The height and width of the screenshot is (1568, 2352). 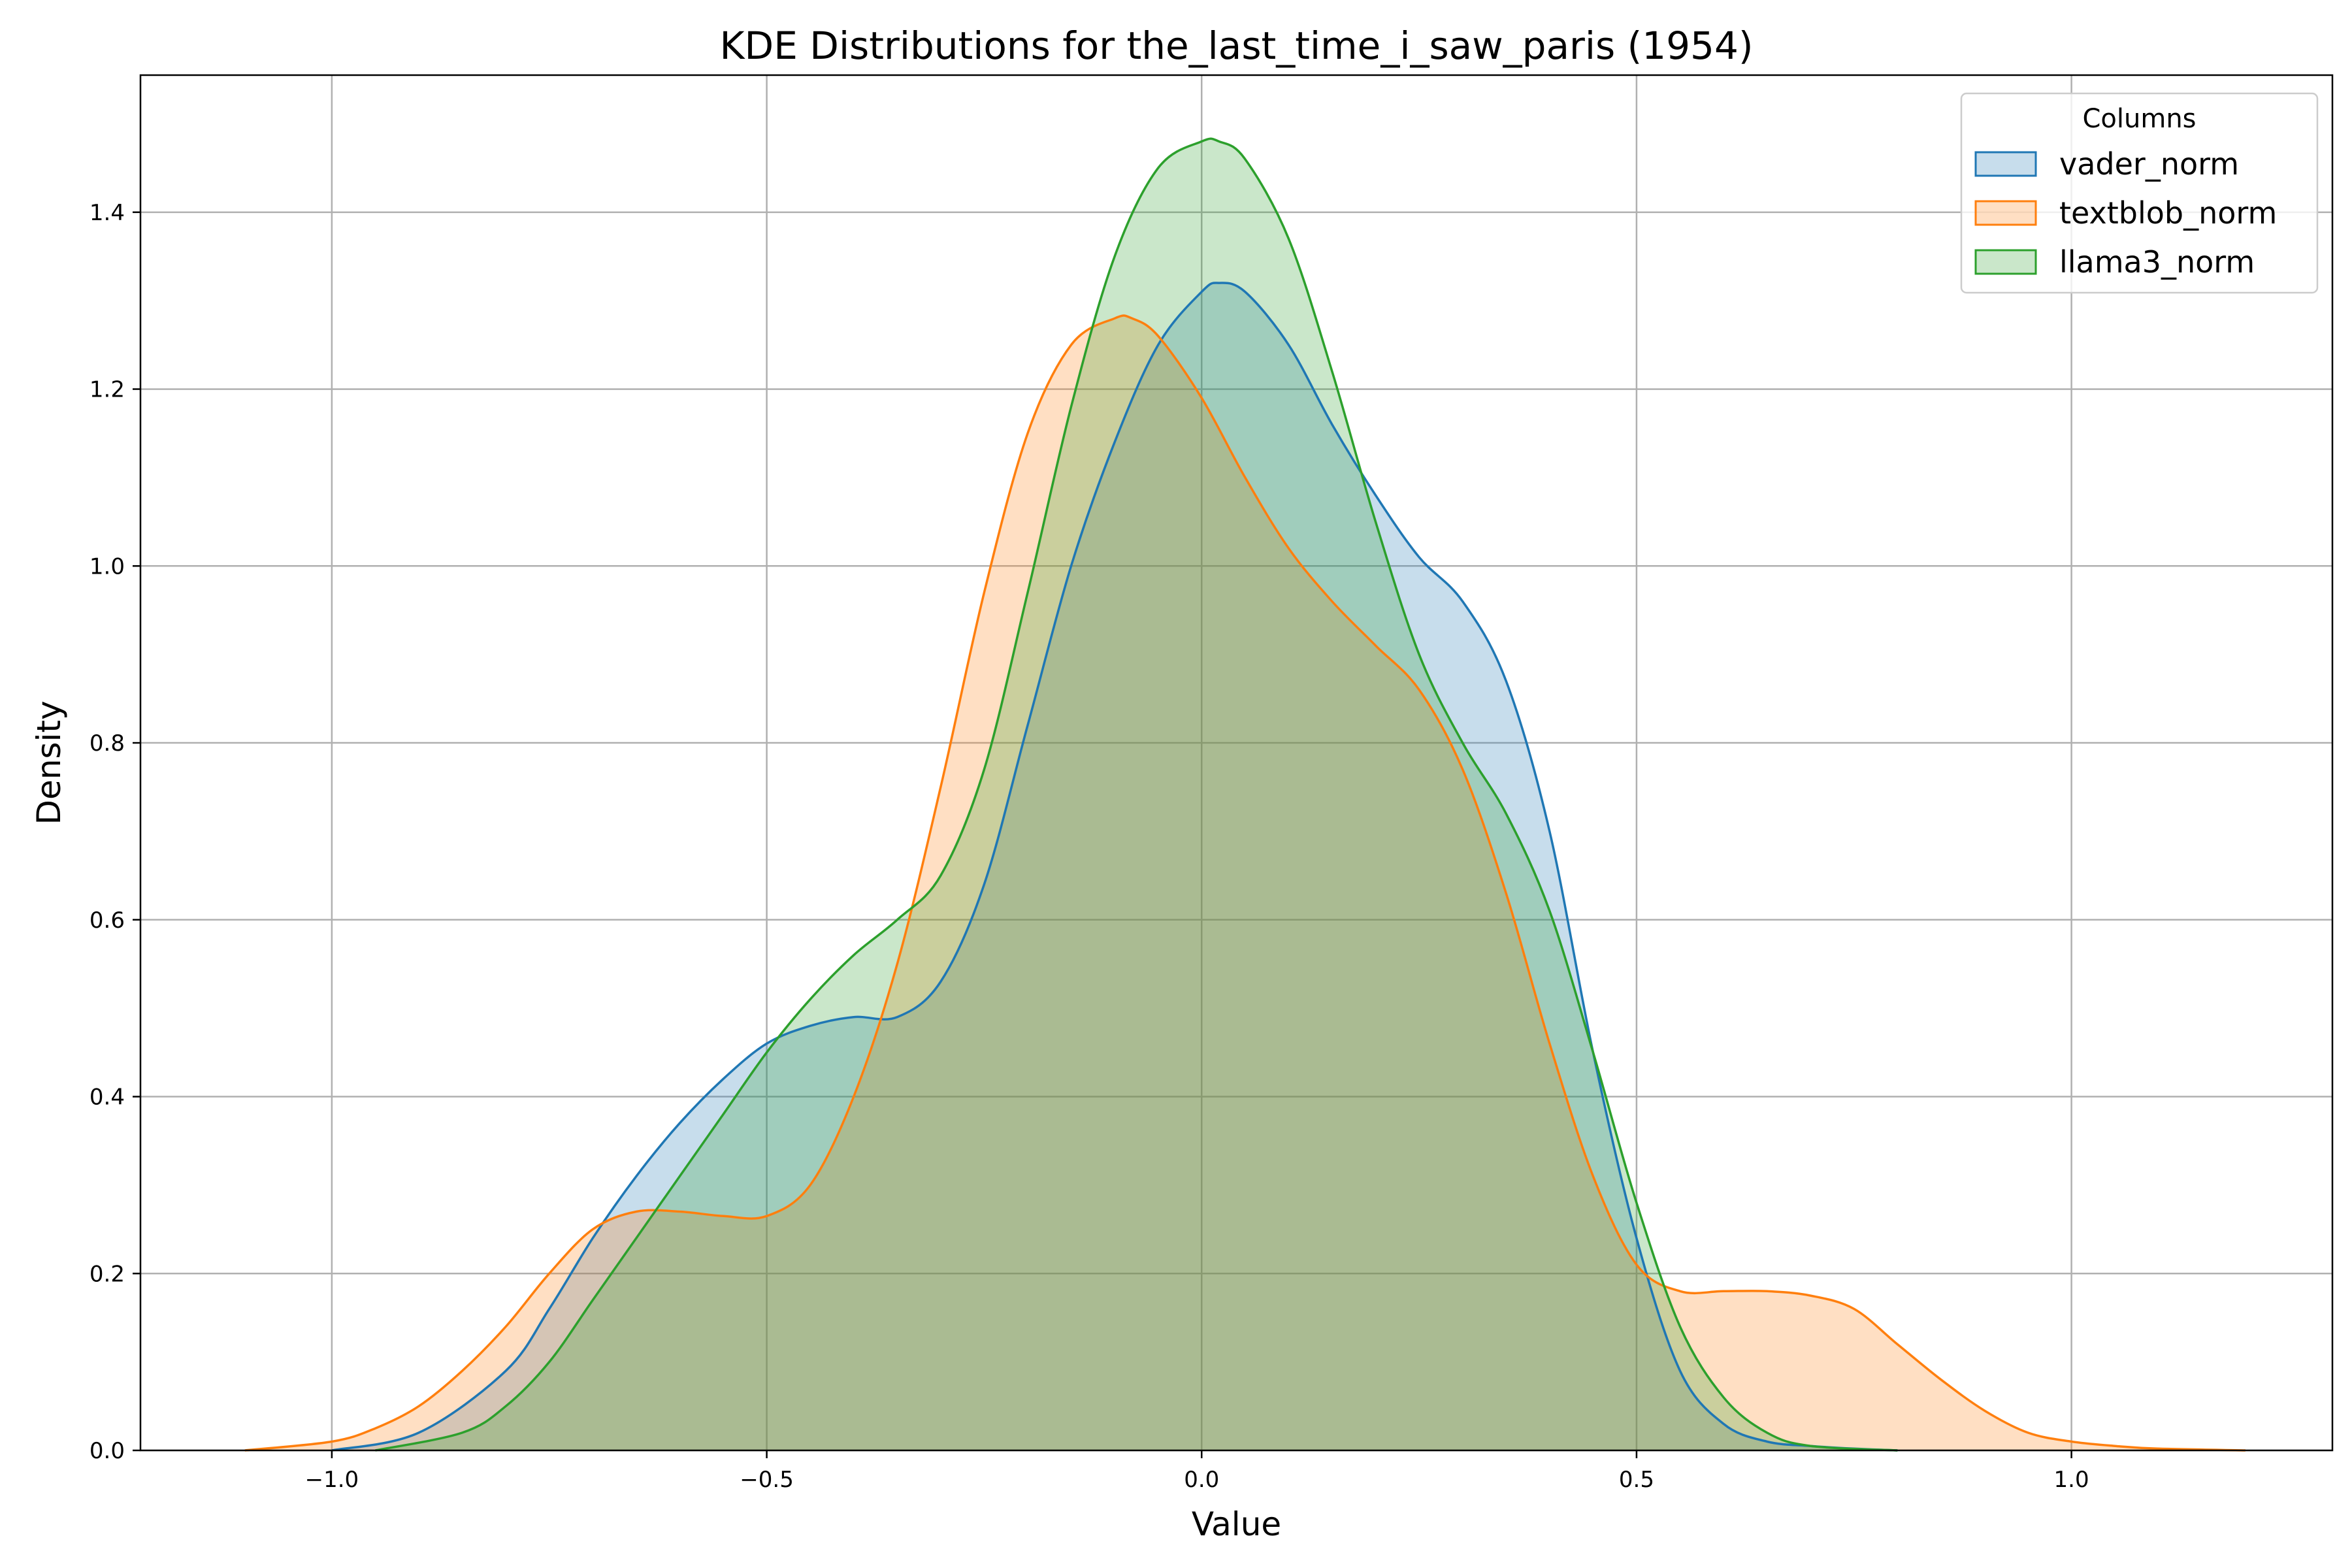 What do you see at coordinates (107, 920) in the screenshot?
I see `y-tick-label: 0.6` at bounding box center [107, 920].